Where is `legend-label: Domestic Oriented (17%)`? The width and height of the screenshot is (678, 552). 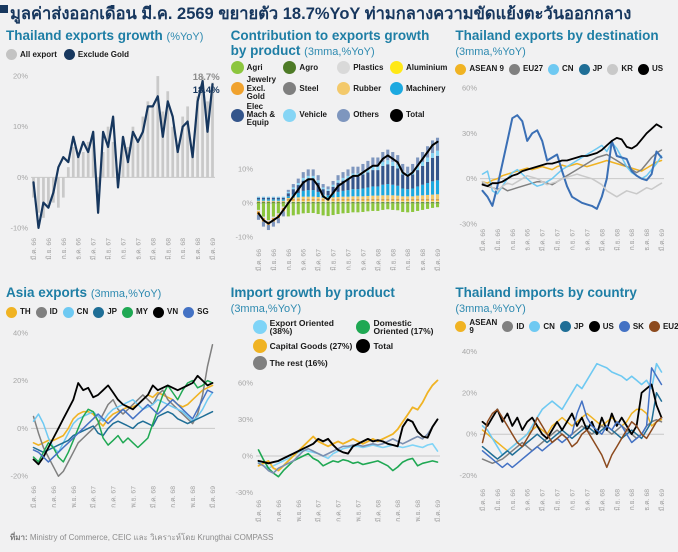
legend-label: Domestic Oriented (17%) is located at coordinates (408, 327).